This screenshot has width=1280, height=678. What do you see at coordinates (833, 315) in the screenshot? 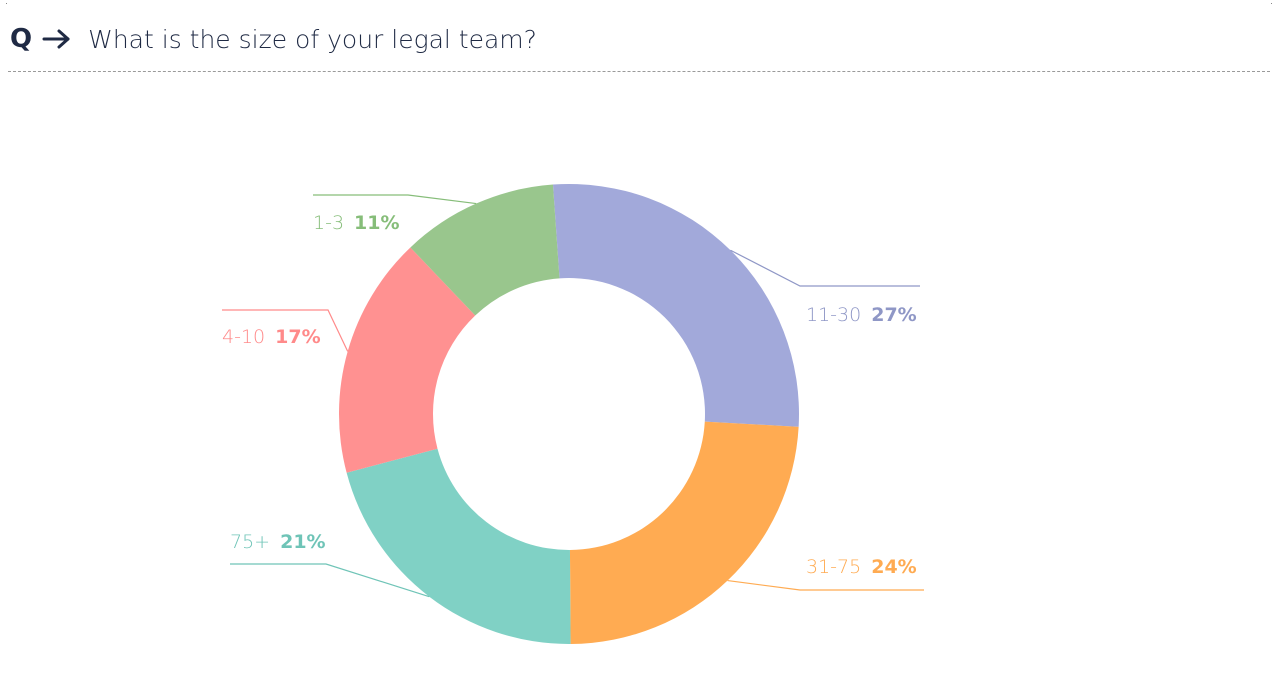
I see `category-label: 11-30` at bounding box center [833, 315].